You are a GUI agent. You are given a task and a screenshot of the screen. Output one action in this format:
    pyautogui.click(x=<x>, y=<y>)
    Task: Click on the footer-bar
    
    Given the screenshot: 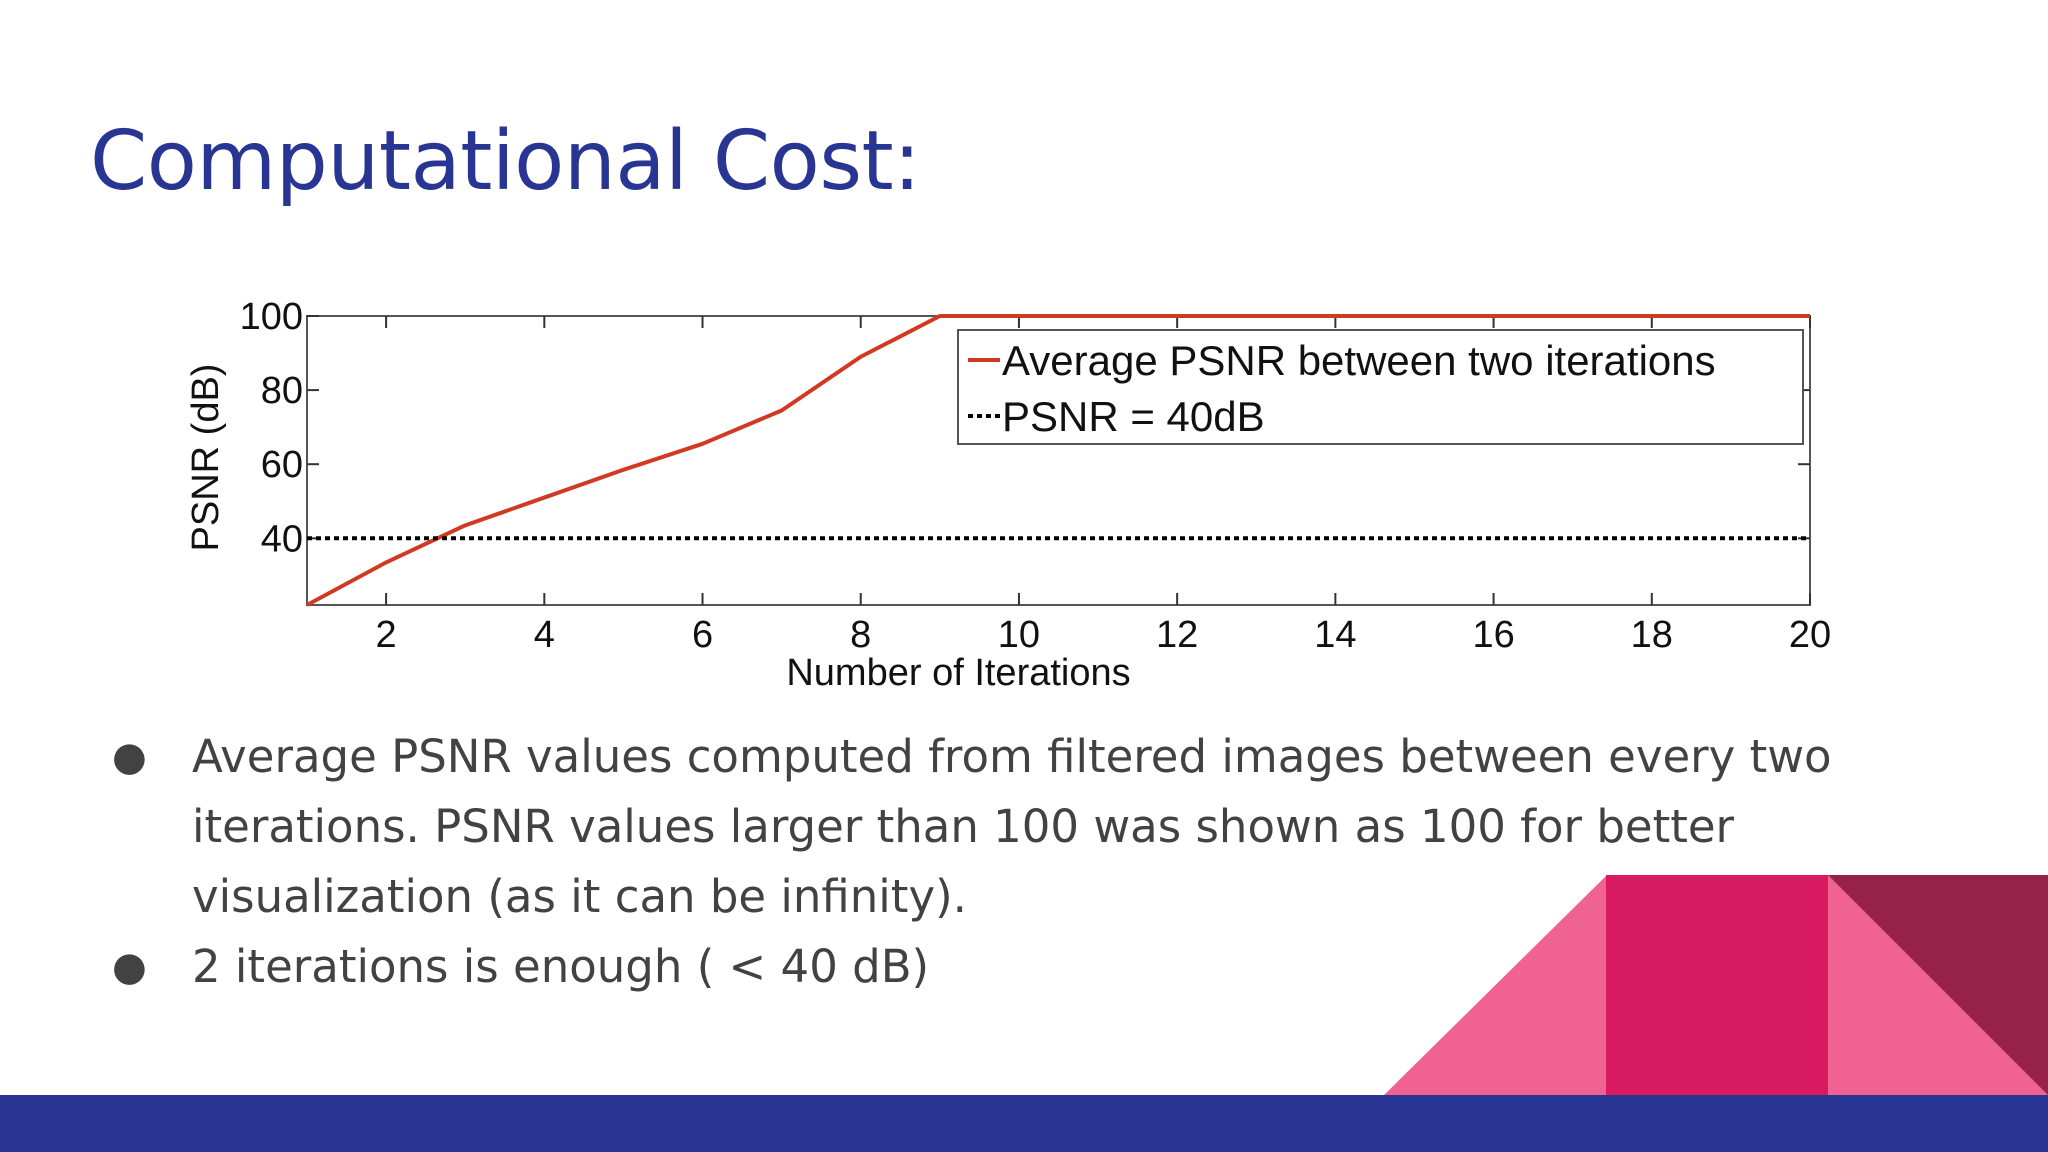 What is the action you would take?
    pyautogui.click(x=1024, y=1123)
    